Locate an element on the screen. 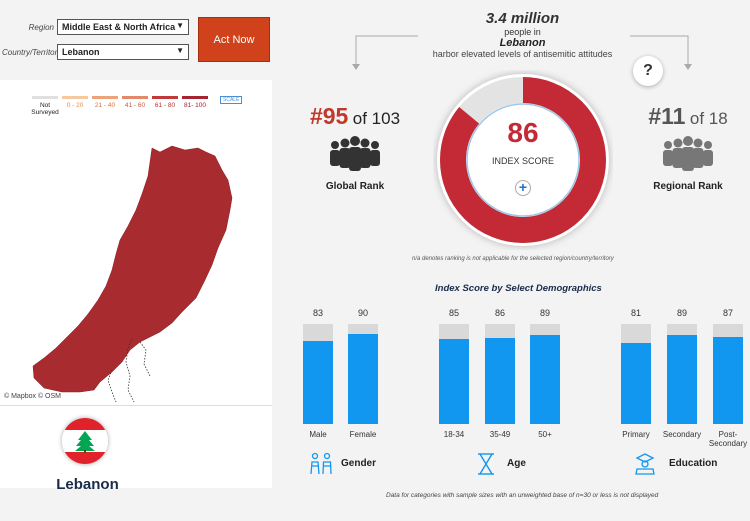  donut-inner is located at coordinates (523, 160).